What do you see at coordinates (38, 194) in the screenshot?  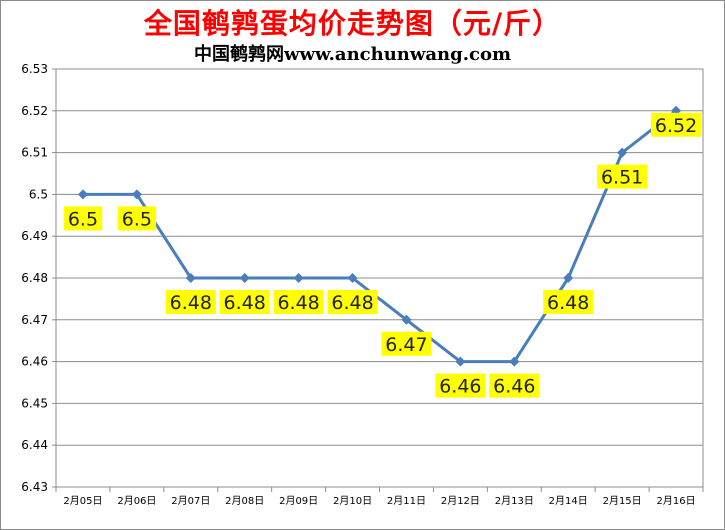 I see `y-tick-label: 6.5` at bounding box center [38, 194].